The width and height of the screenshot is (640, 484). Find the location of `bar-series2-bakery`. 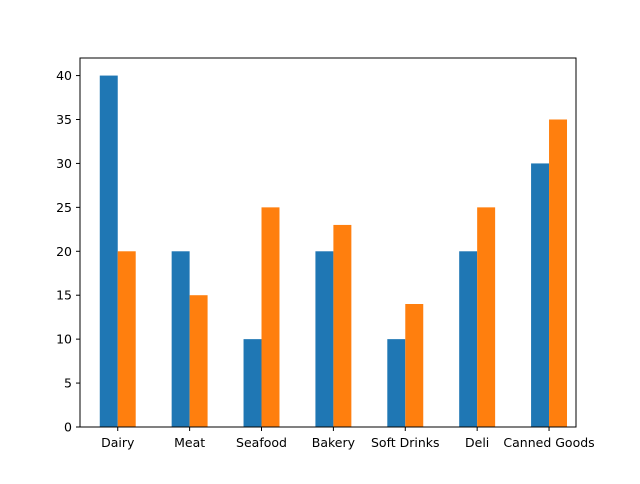

bar-series2-bakery is located at coordinates (342, 325).